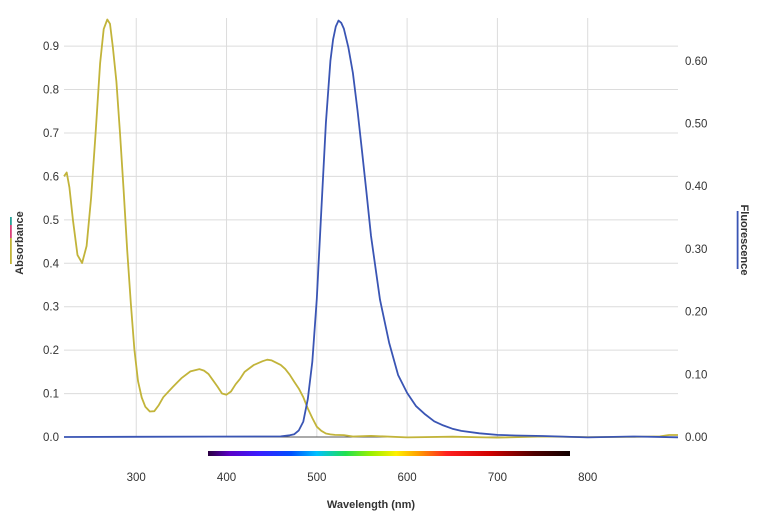 Image resolution: width=768 pixels, height=522 pixels. Describe the element at coordinates (362, 478) in the screenshot. I see `x-axis-ticks: 300 400 500 600 700 800` at that location.